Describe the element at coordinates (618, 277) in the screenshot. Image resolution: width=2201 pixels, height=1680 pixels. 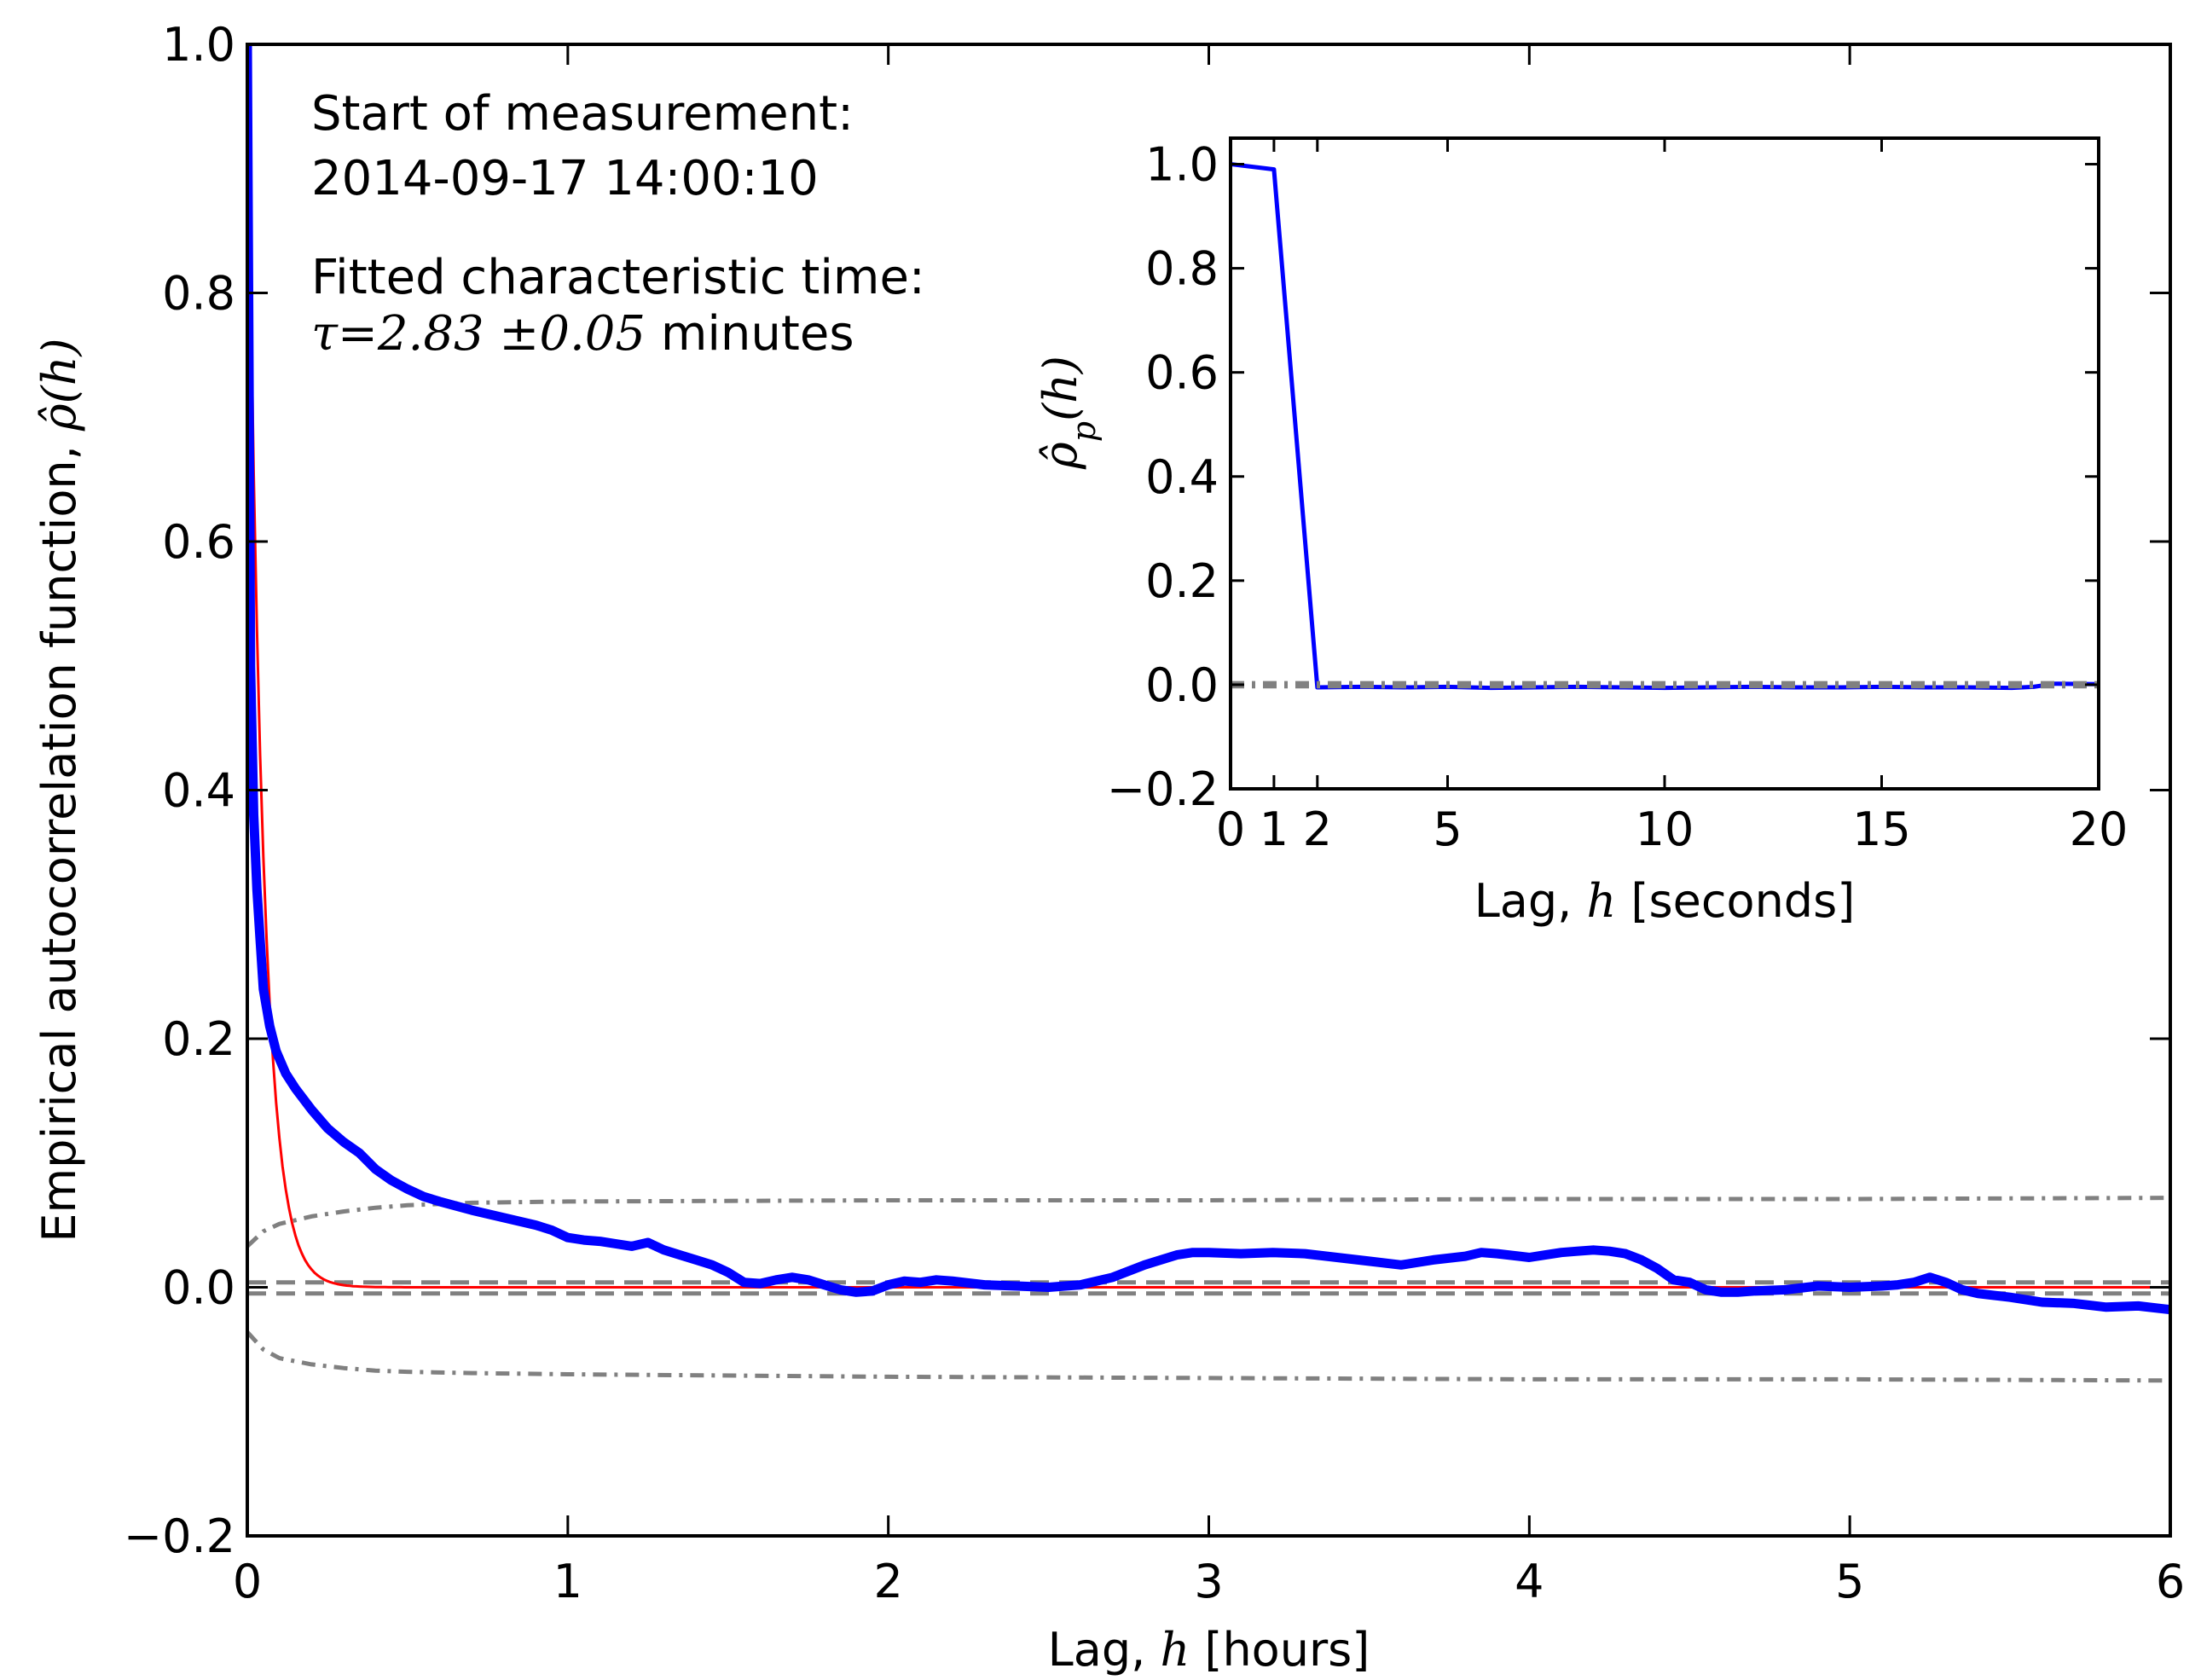
I see `annotation-fit-label: Fitted characteristic time:` at that location.